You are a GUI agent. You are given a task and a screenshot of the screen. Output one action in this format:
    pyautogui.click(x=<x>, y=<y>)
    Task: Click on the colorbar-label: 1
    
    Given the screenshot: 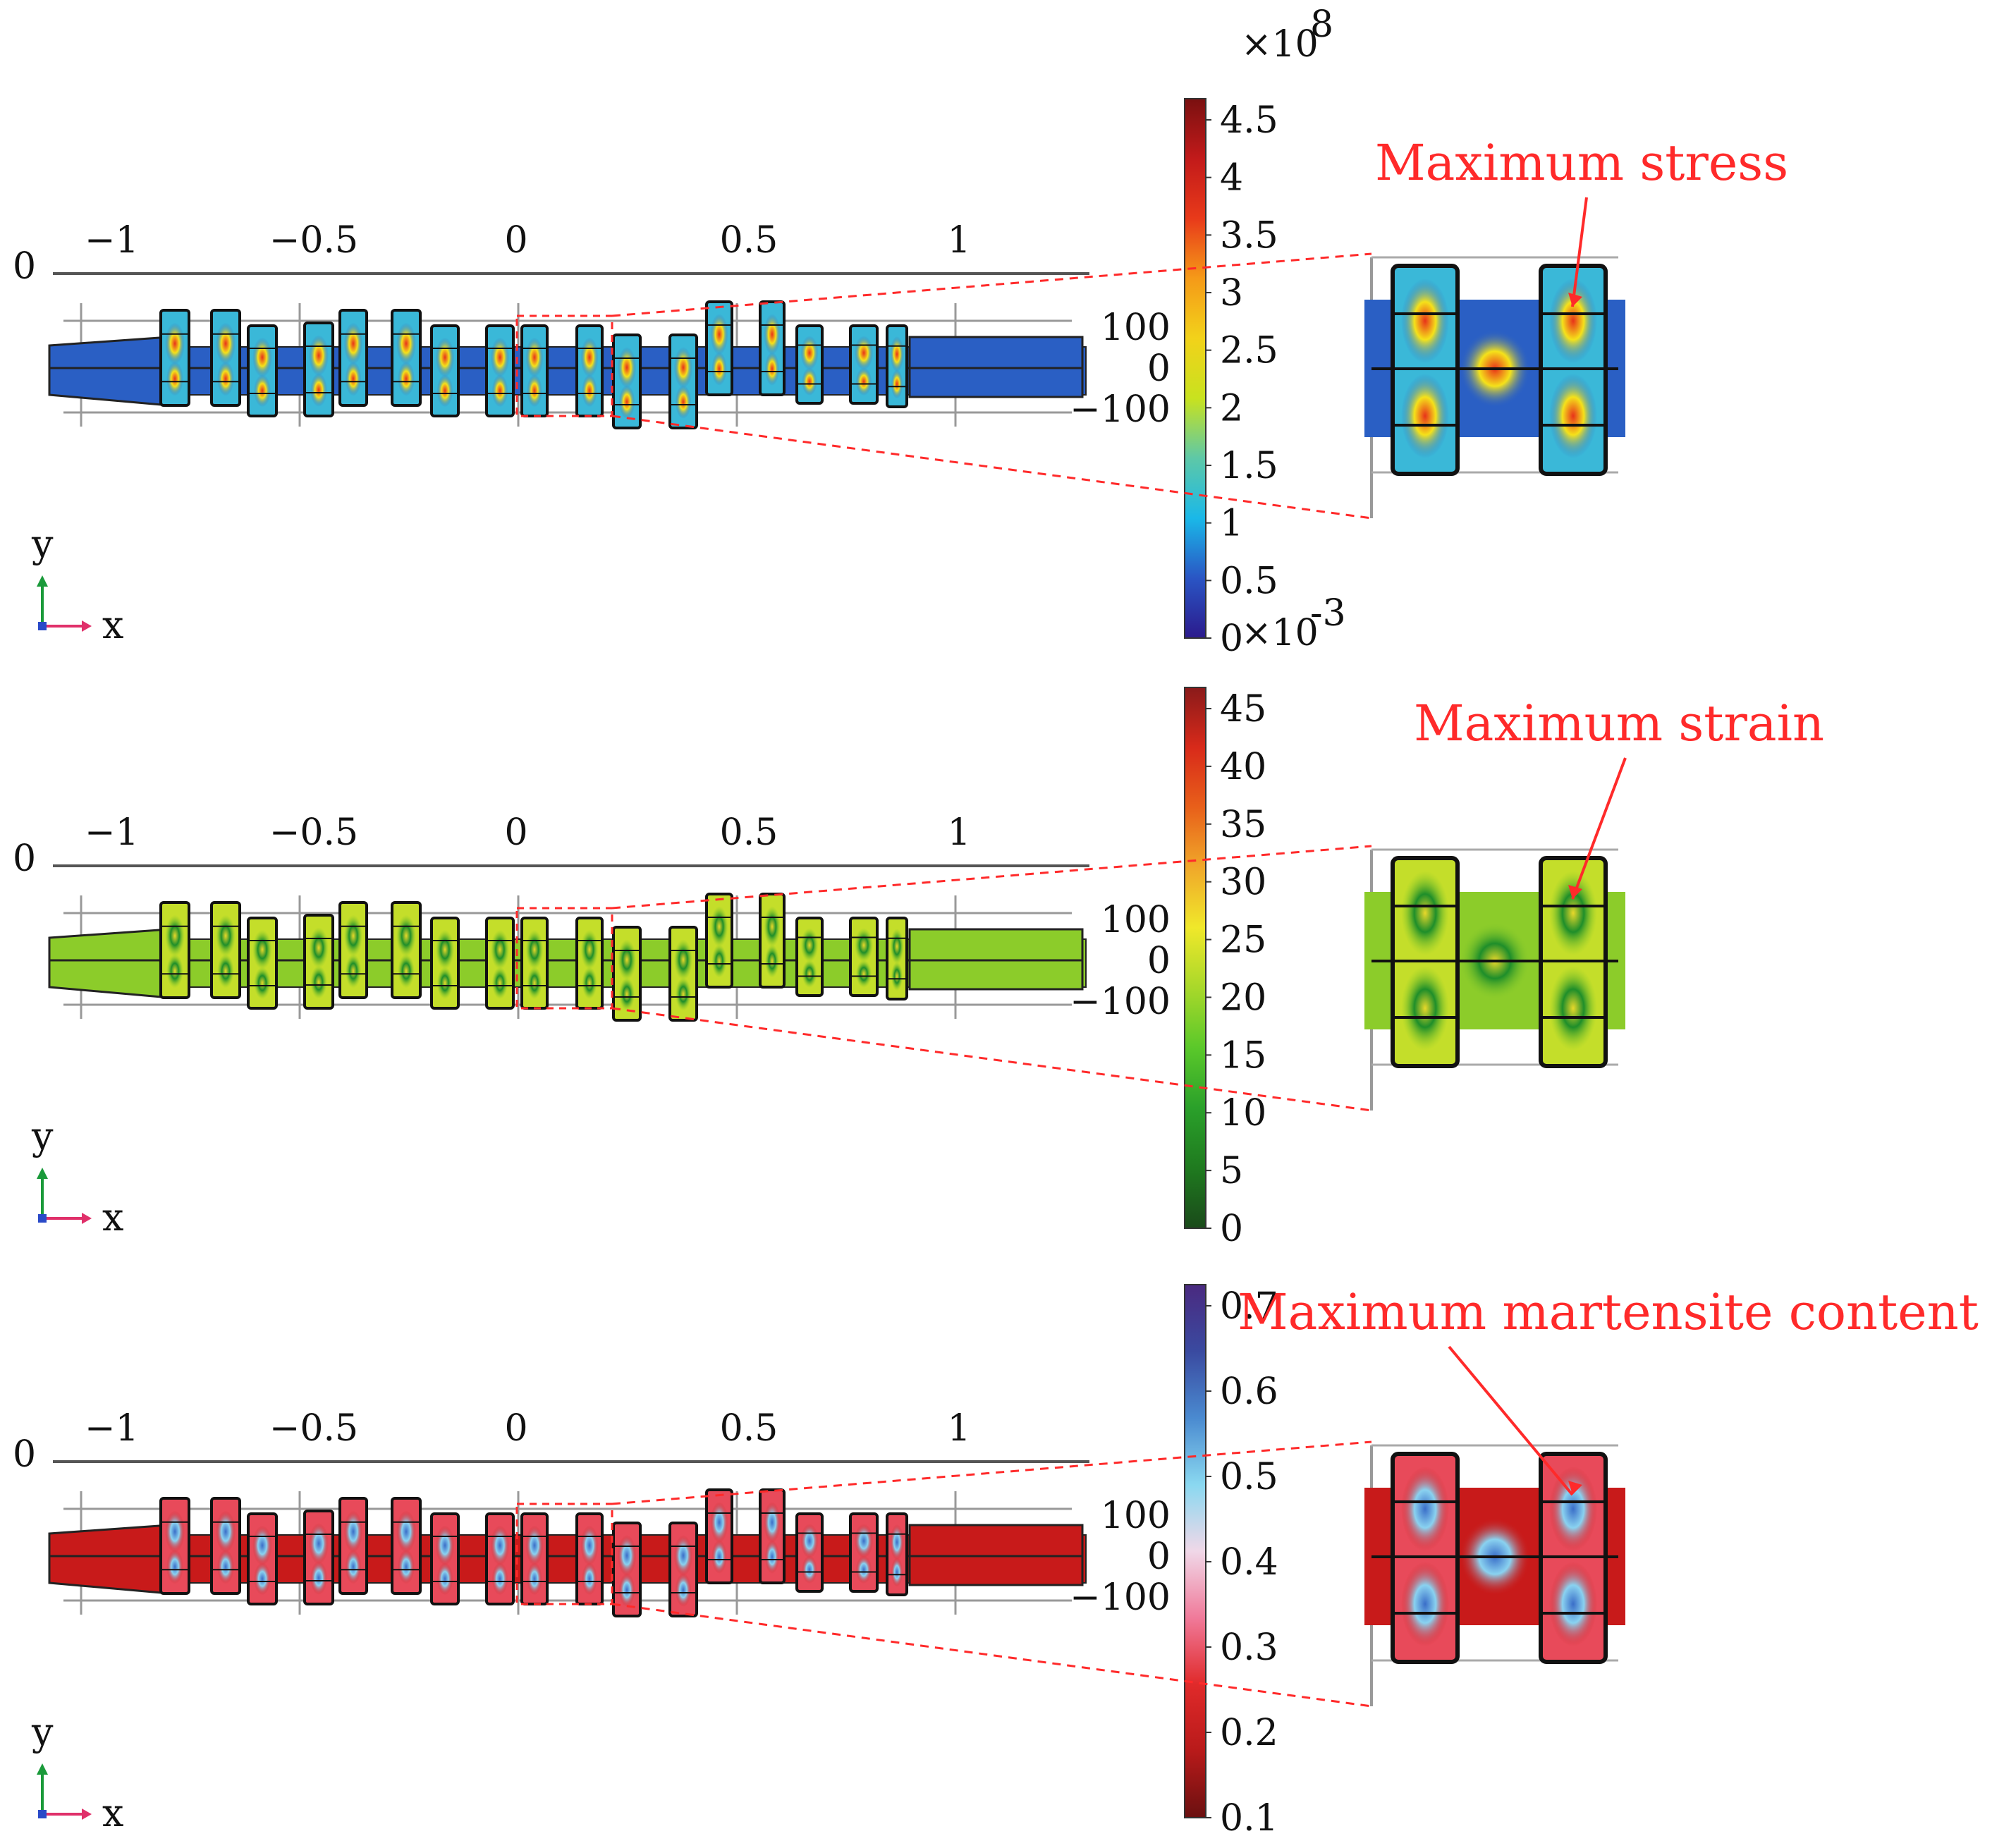 What is the action you would take?
    pyautogui.click(x=1231, y=524)
    